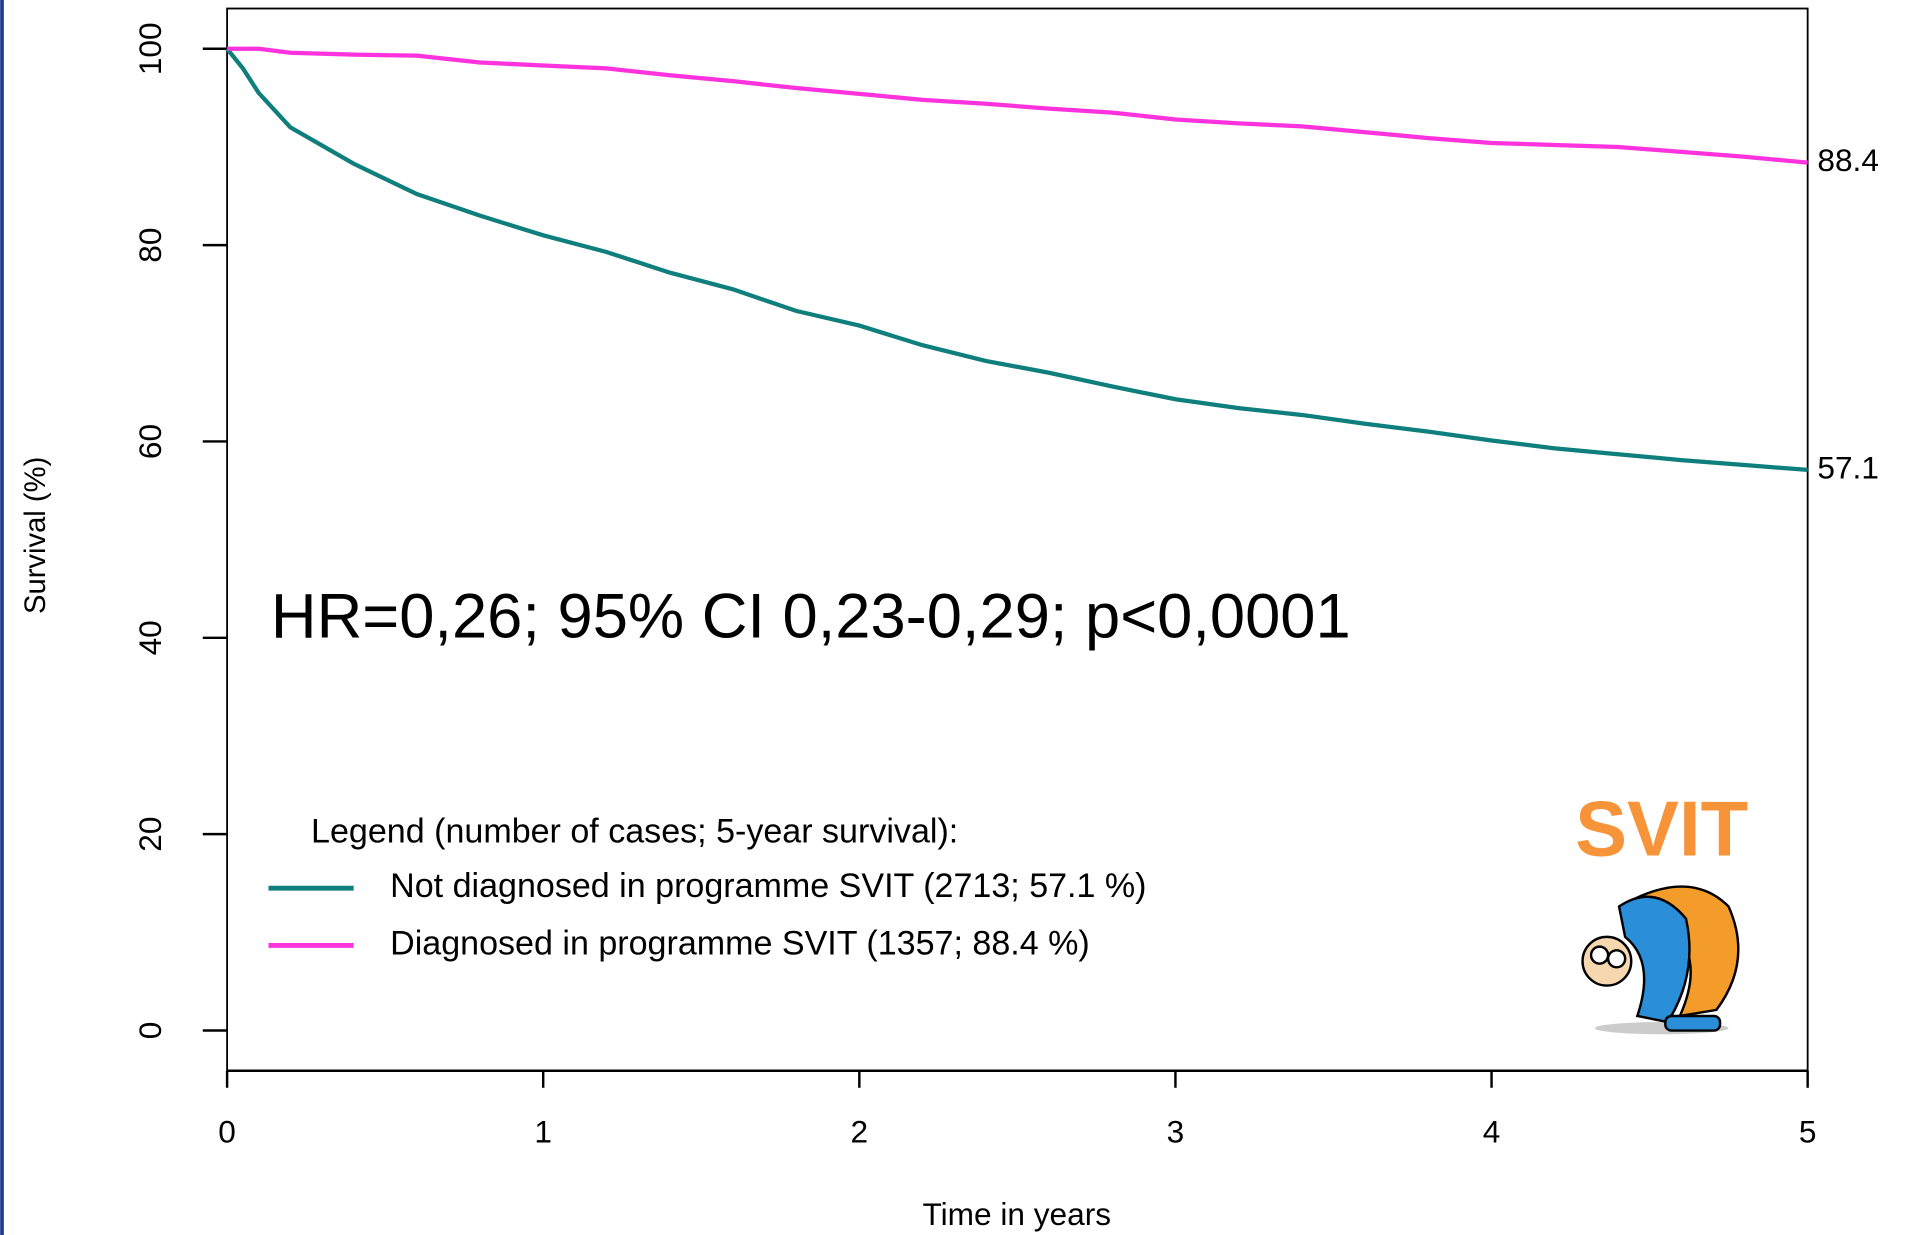  Describe the element at coordinates (1016, 1214) in the screenshot. I see `x-axis-label: Time in years` at that location.